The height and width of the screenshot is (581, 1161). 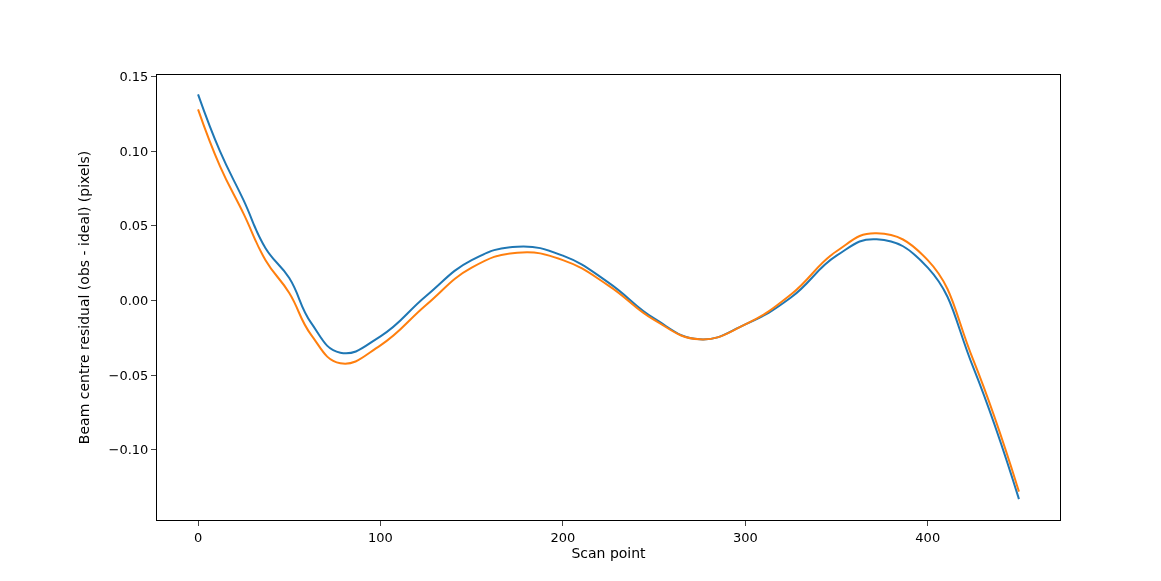 What do you see at coordinates (128, 450) in the screenshot?
I see `y-tick-label: −0.10` at bounding box center [128, 450].